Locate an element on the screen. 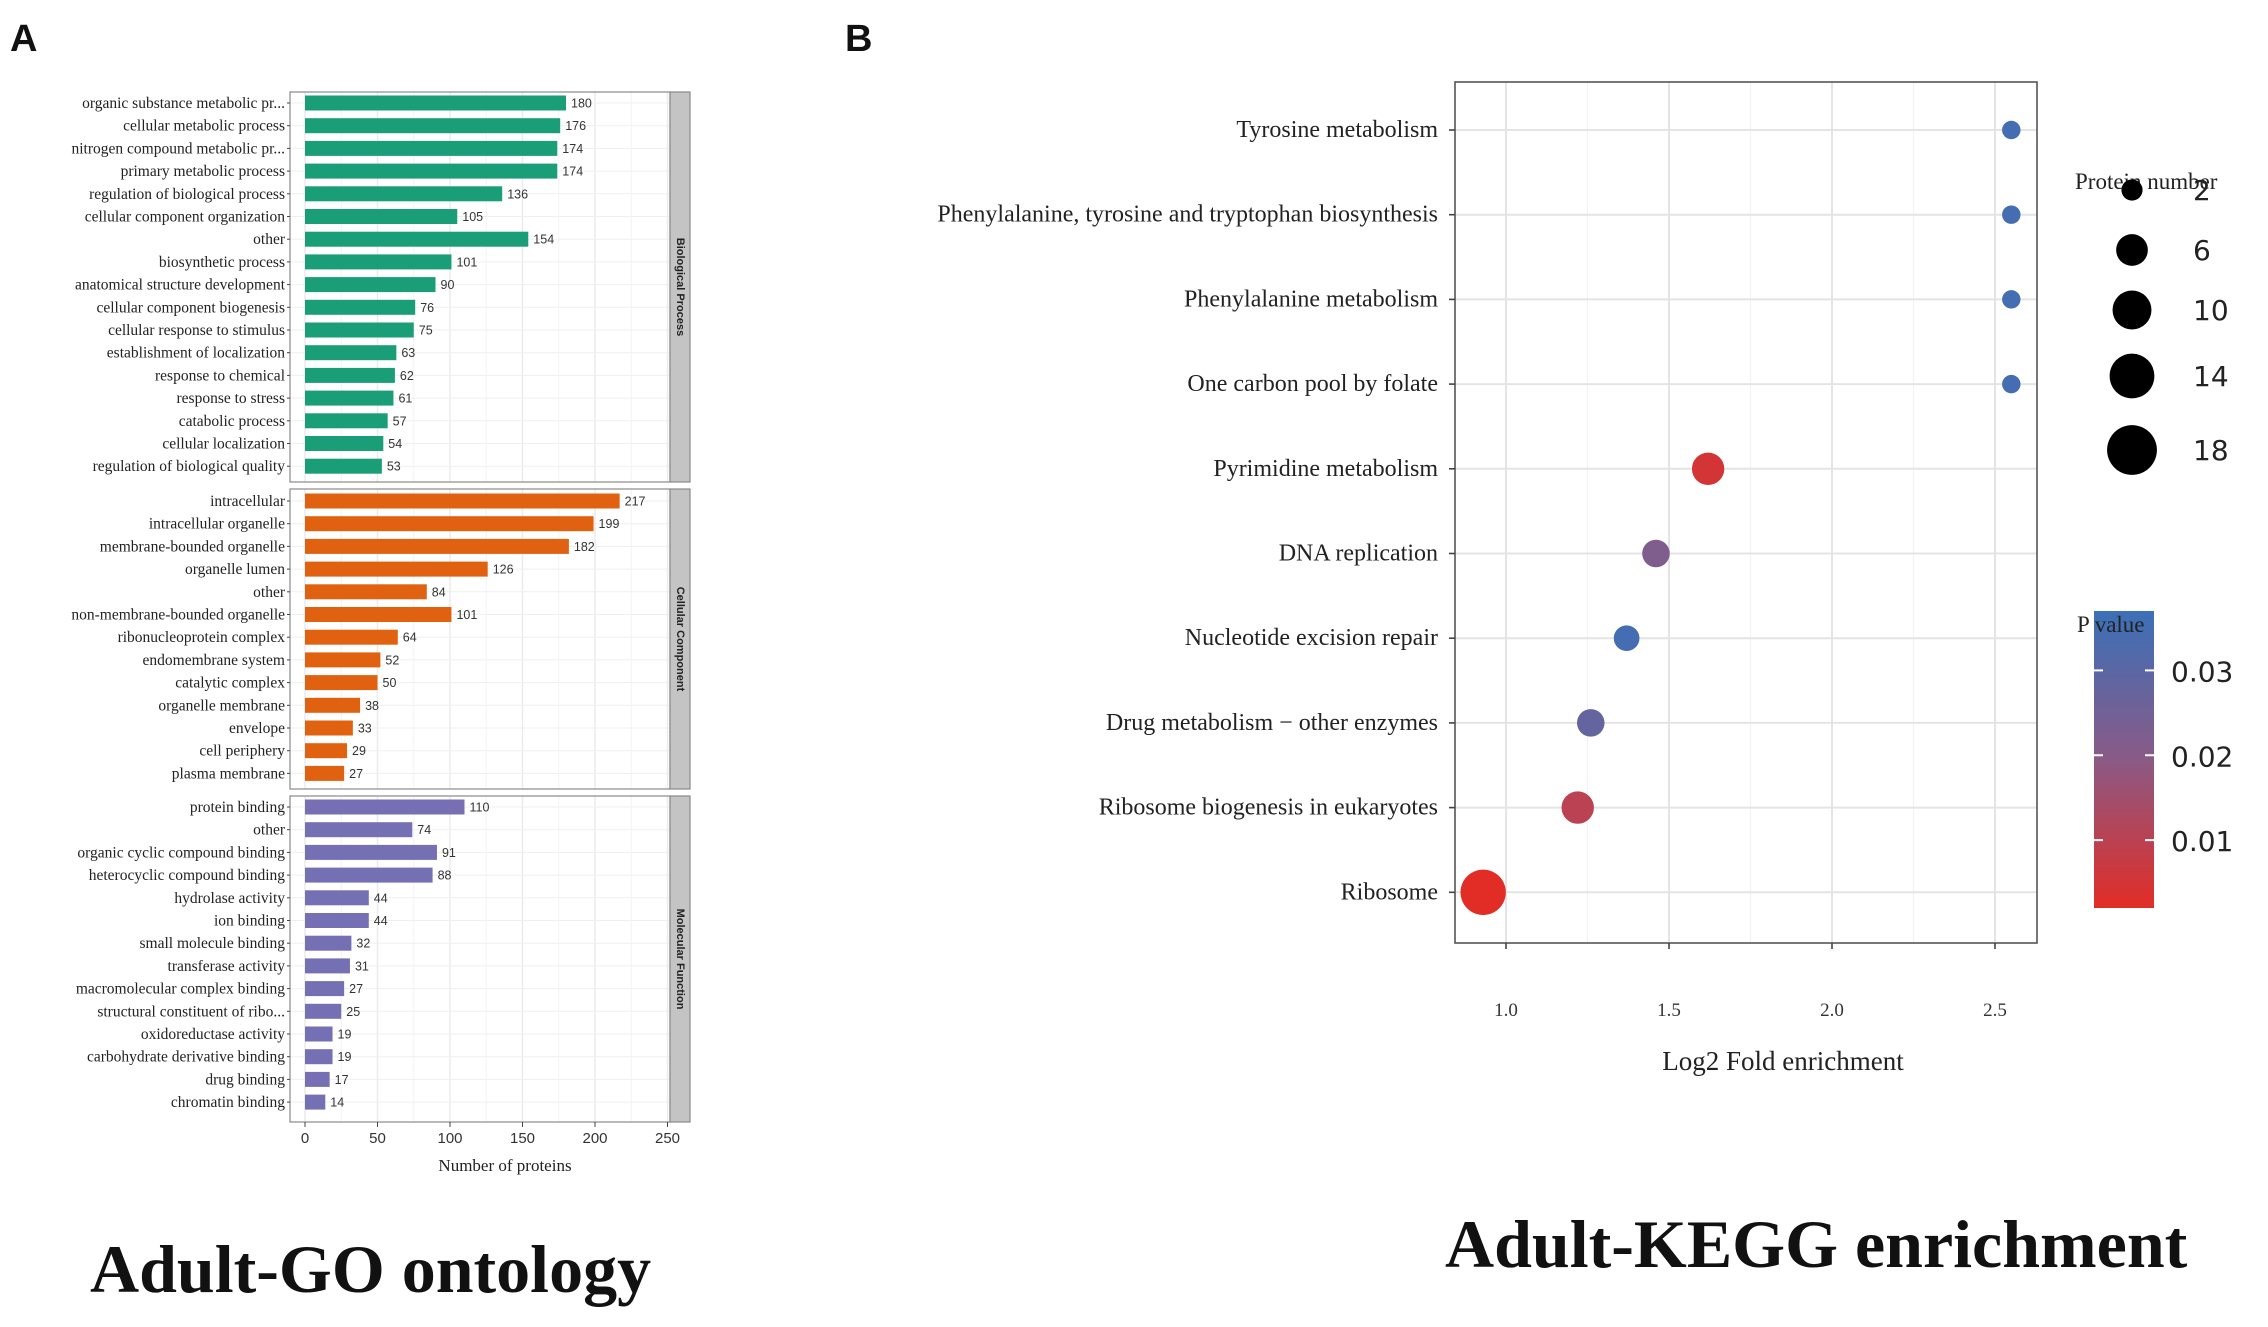  size-legend-label: 10 is located at coordinates (2211, 310).